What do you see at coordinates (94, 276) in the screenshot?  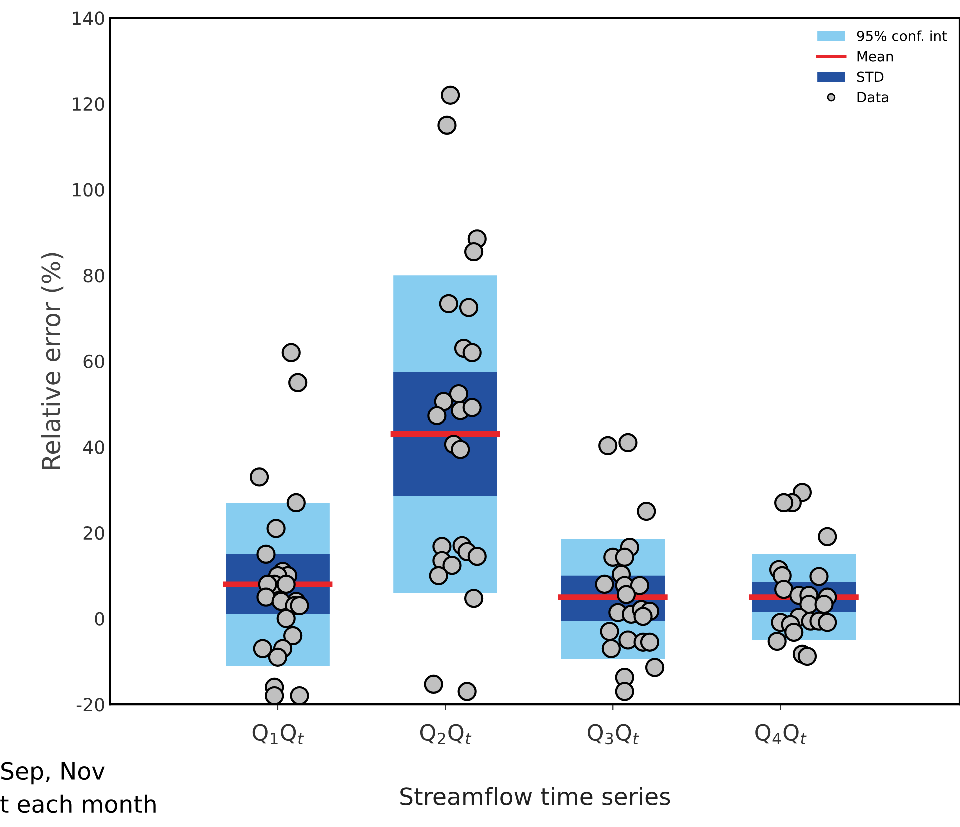 I see `y-tick-label: 80` at bounding box center [94, 276].